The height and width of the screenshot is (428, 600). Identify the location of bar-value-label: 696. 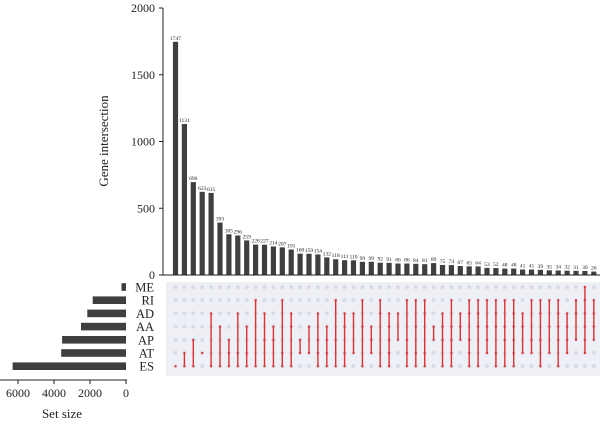
(193, 179).